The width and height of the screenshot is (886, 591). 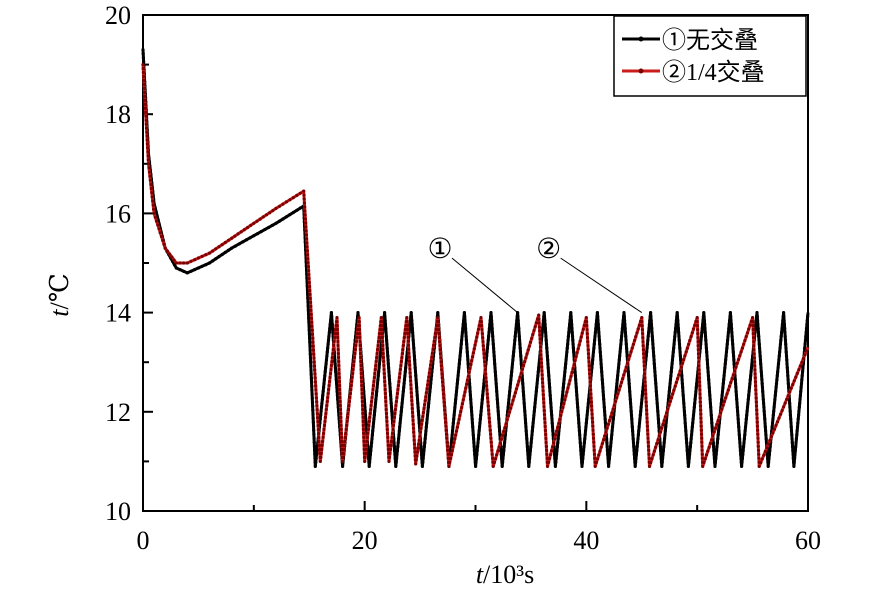 I want to click on legend-label-series-1: ①无交叠, so click(x=710, y=40).